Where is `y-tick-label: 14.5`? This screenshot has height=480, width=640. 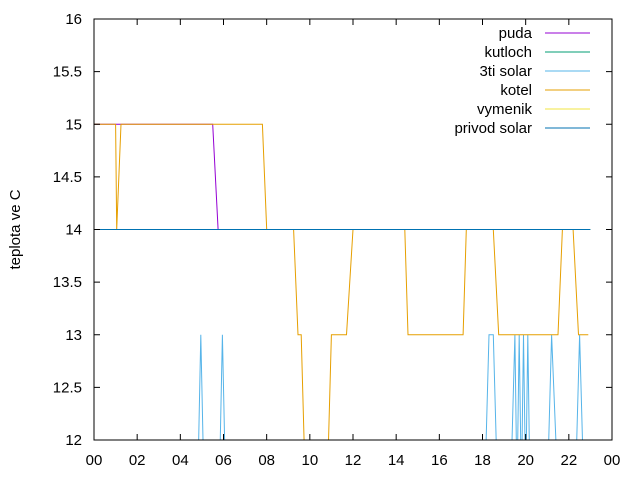 y-tick-label: 14.5 is located at coordinates (67, 177).